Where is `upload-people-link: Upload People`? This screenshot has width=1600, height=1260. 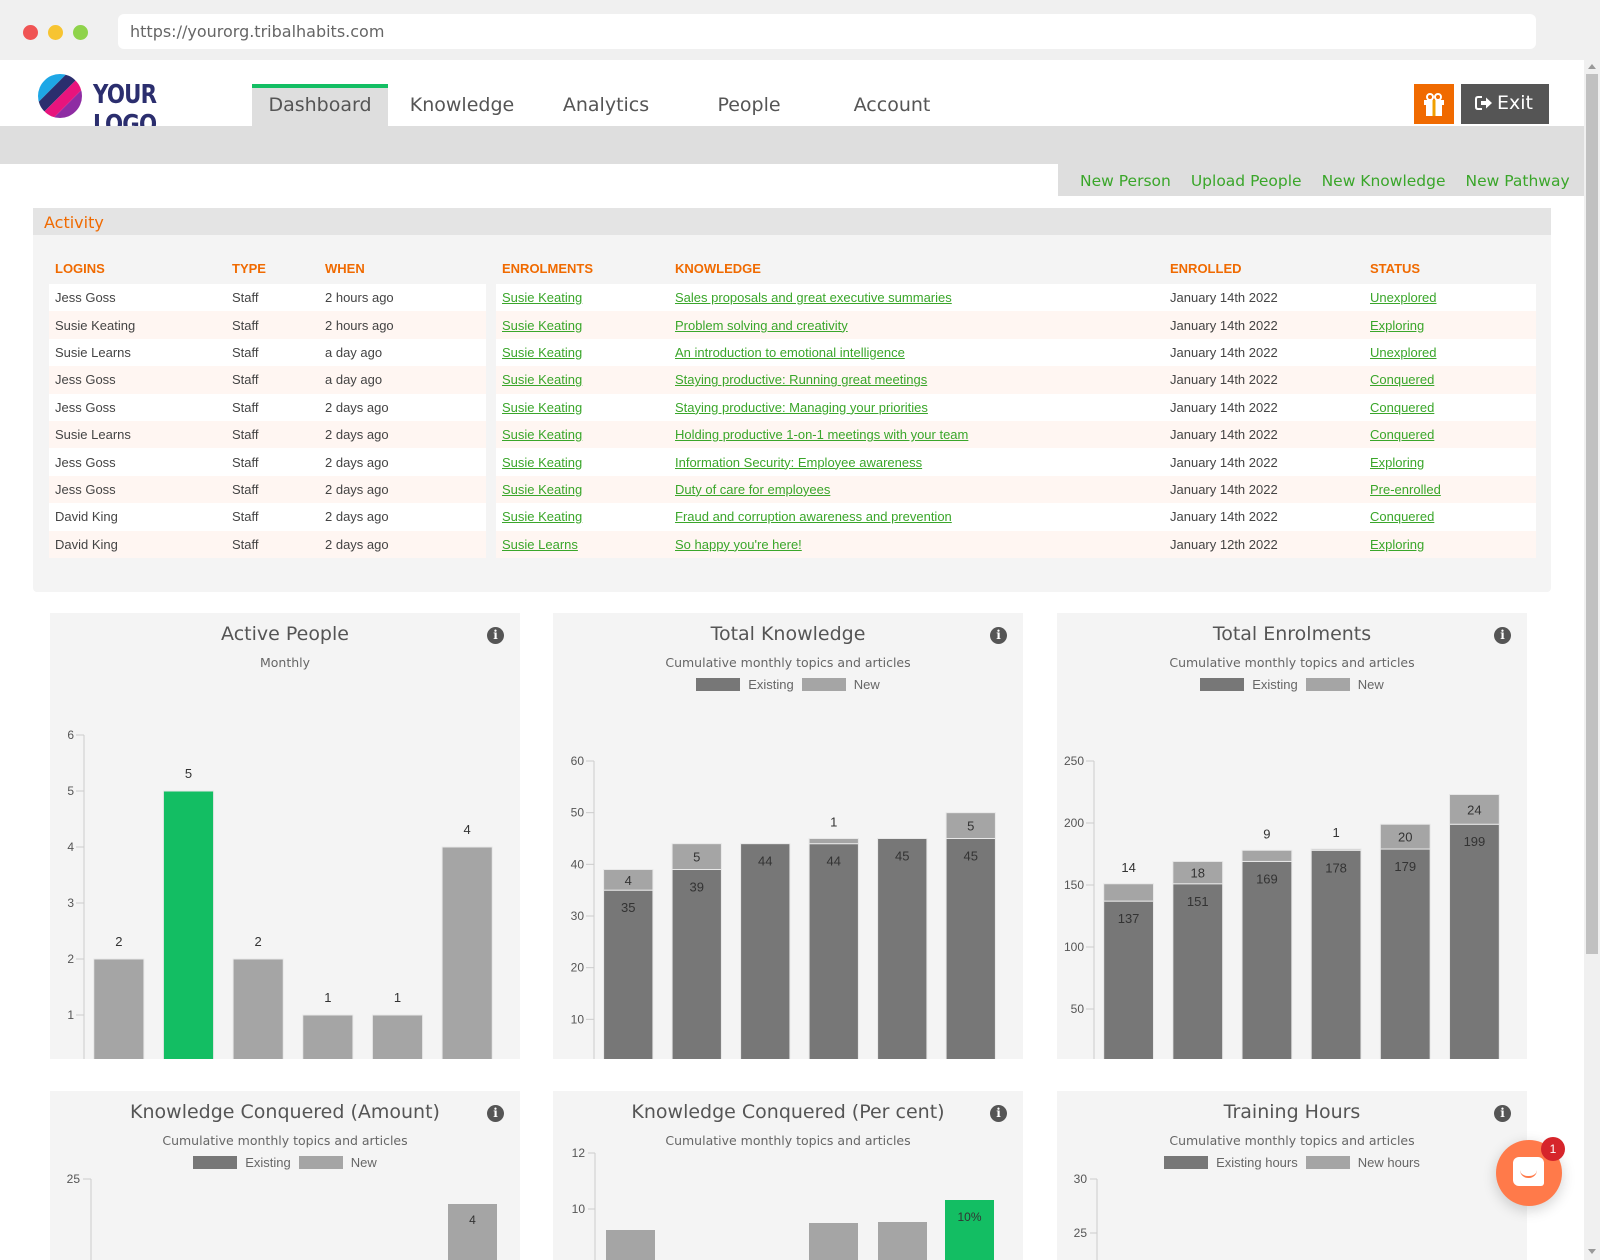
upload-people-link: Upload People is located at coordinates (1246, 181).